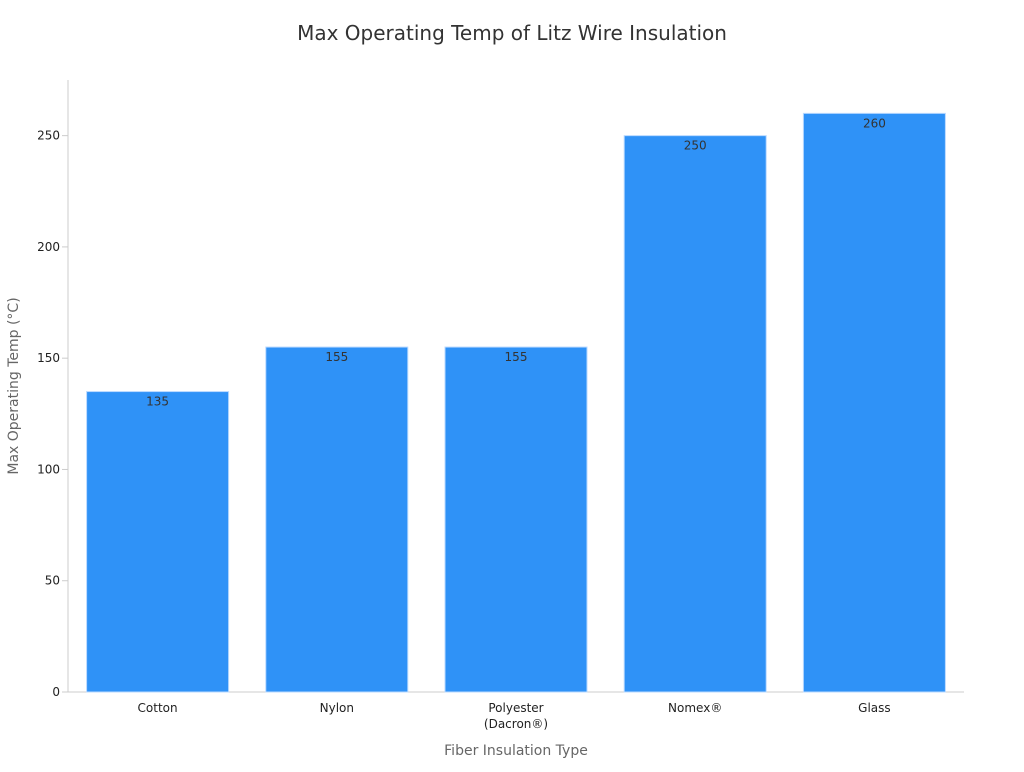  What do you see at coordinates (52, 581) in the screenshot?
I see `y-tick-label-1: 50` at bounding box center [52, 581].